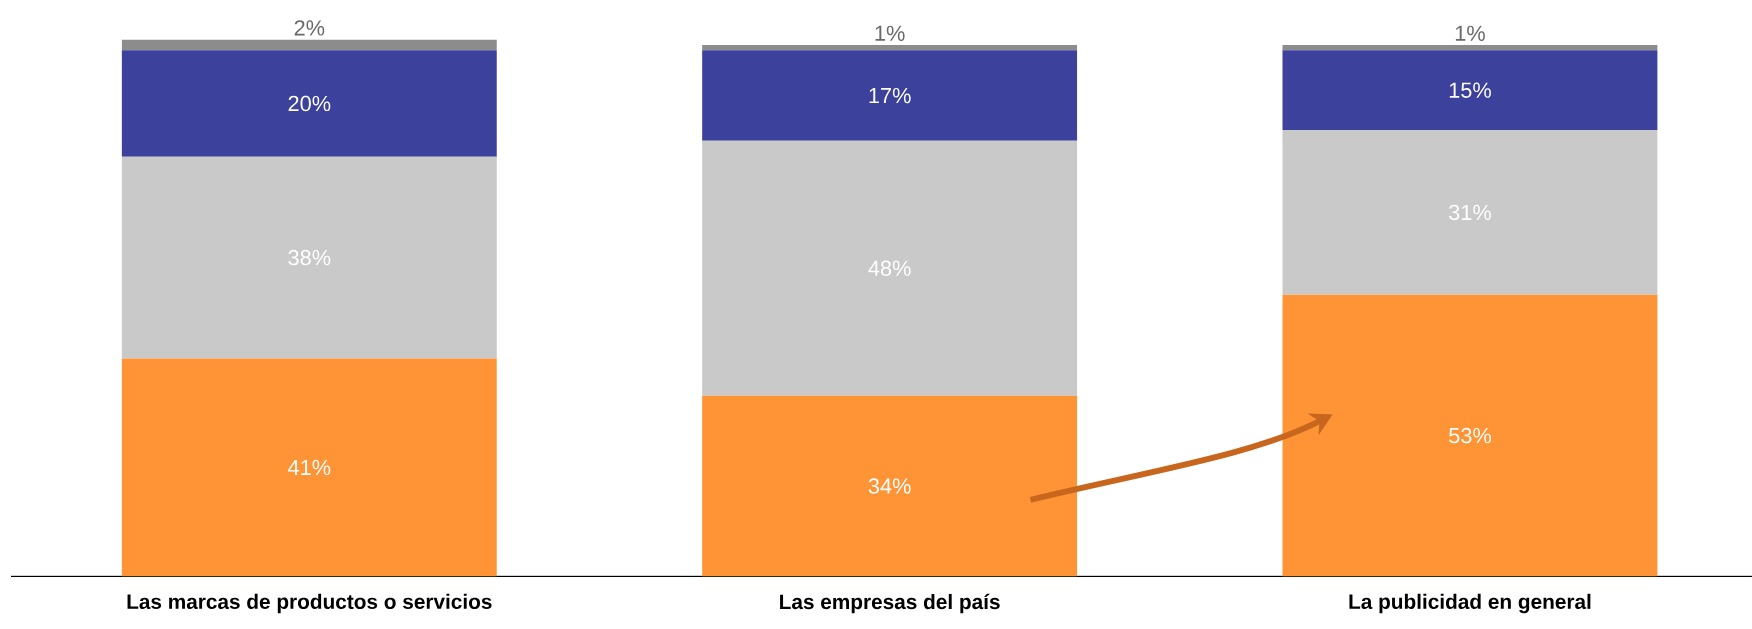 The width and height of the screenshot is (1752, 629). I want to click on x-tick-label: Las marcas de productos o servicios, so click(309, 603).